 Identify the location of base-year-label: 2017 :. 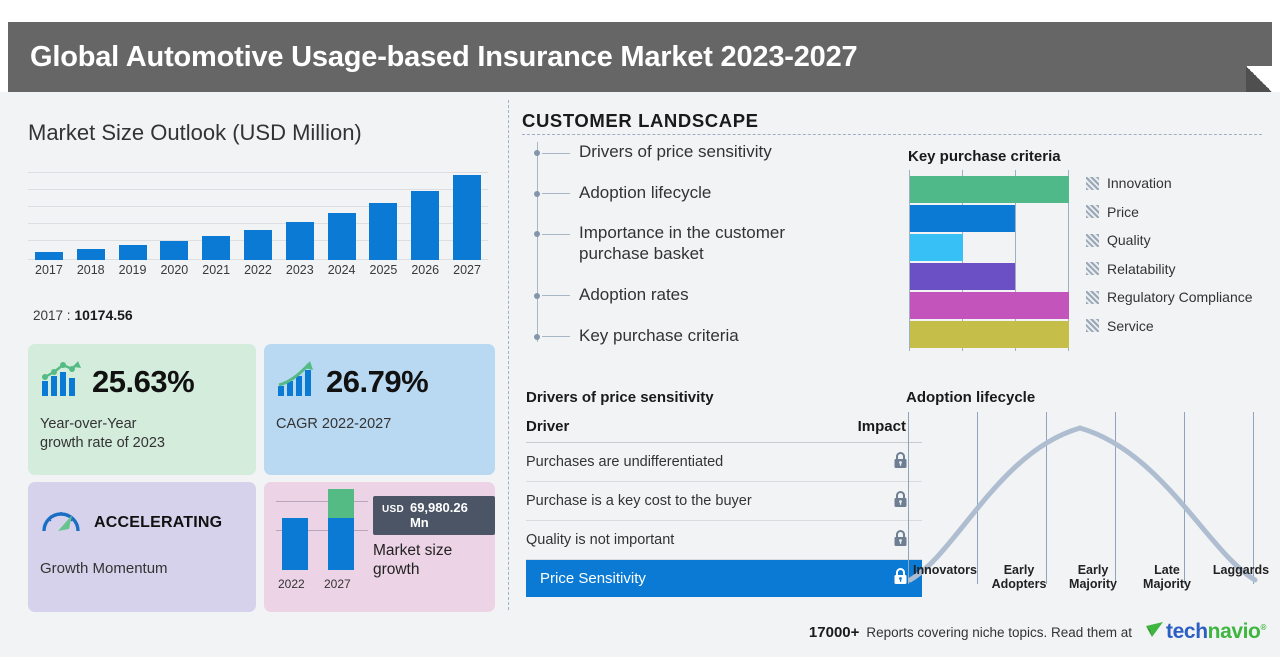
(52, 315).